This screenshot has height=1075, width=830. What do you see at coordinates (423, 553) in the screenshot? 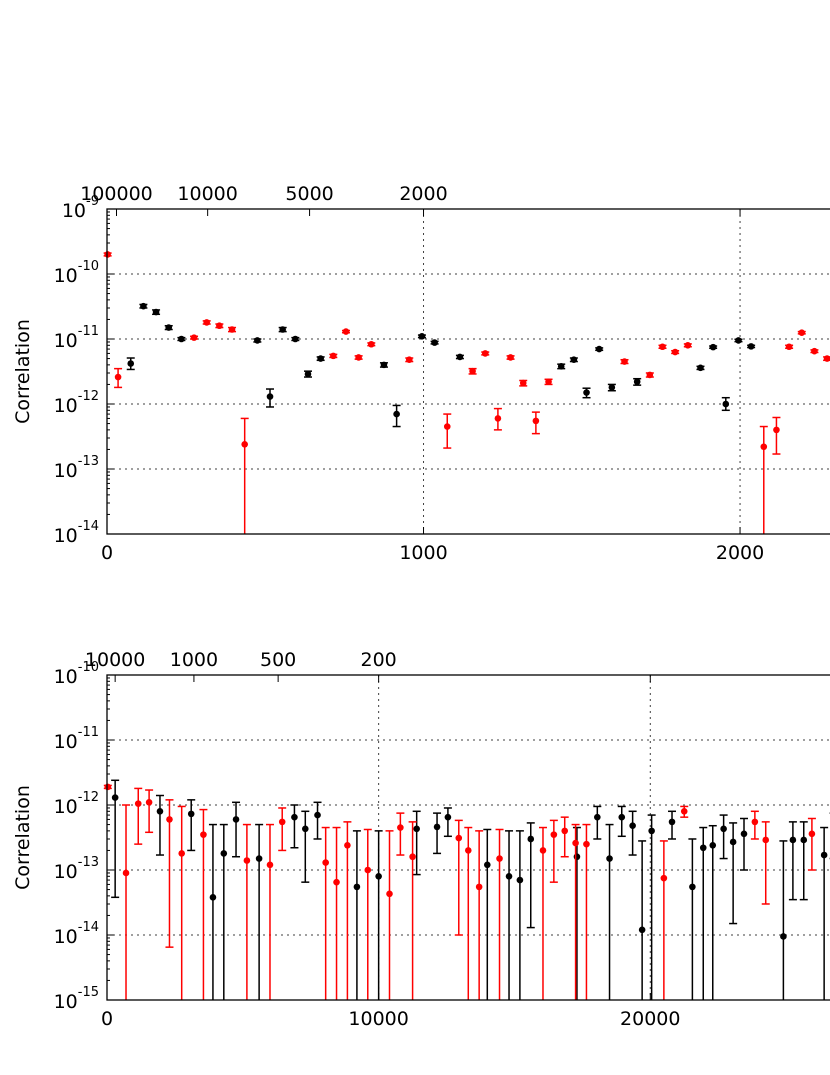
I see `x-tick-label: 1000` at bounding box center [423, 553].